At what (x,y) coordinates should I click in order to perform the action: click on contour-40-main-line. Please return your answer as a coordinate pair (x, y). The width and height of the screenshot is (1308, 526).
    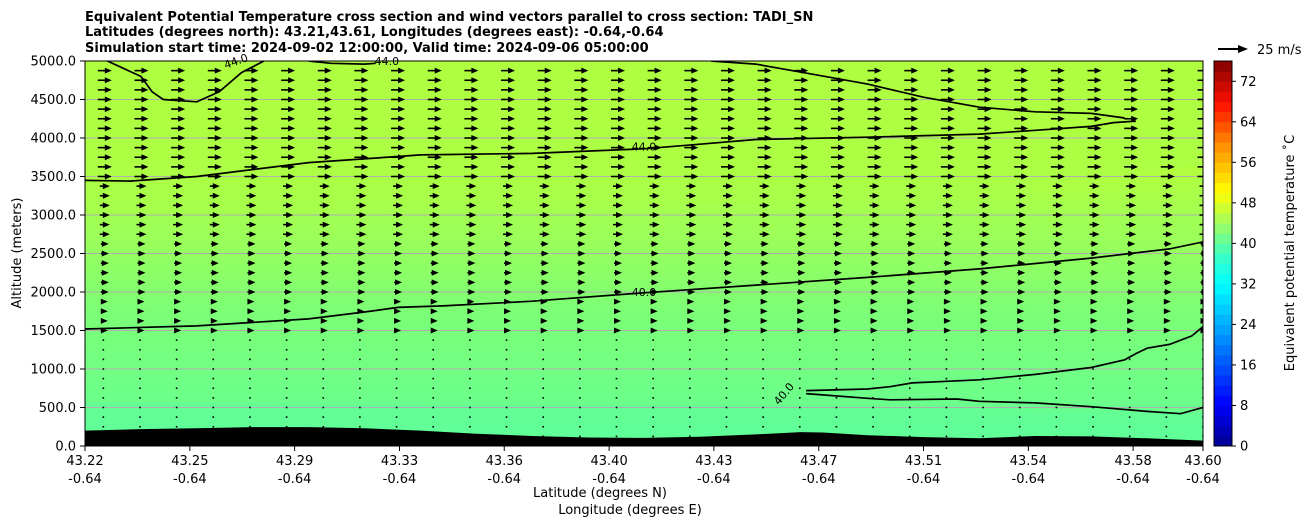
    Looking at the image, I should click on (644, 285).